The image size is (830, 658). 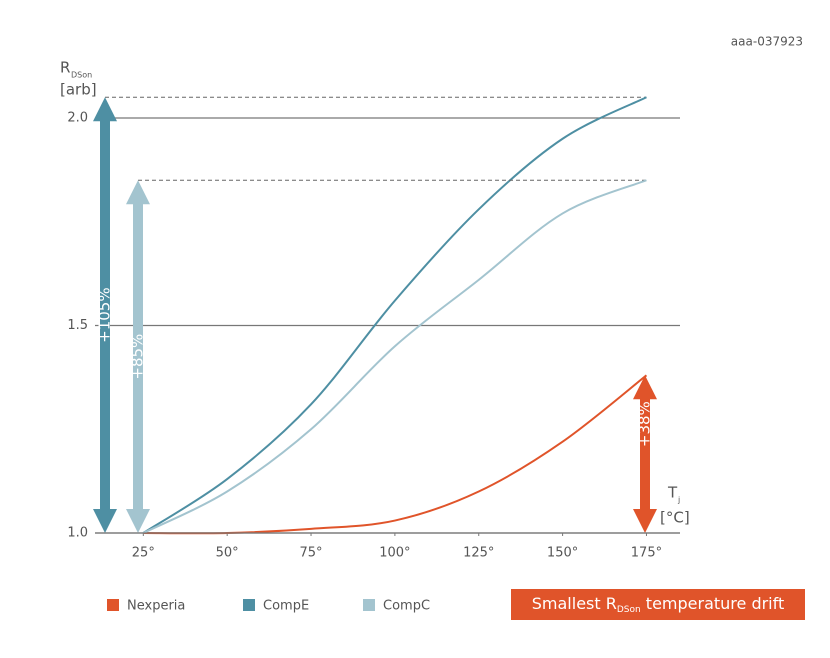 What do you see at coordinates (77, 533) in the screenshot?
I see `y-tick-label: 1.0` at bounding box center [77, 533].